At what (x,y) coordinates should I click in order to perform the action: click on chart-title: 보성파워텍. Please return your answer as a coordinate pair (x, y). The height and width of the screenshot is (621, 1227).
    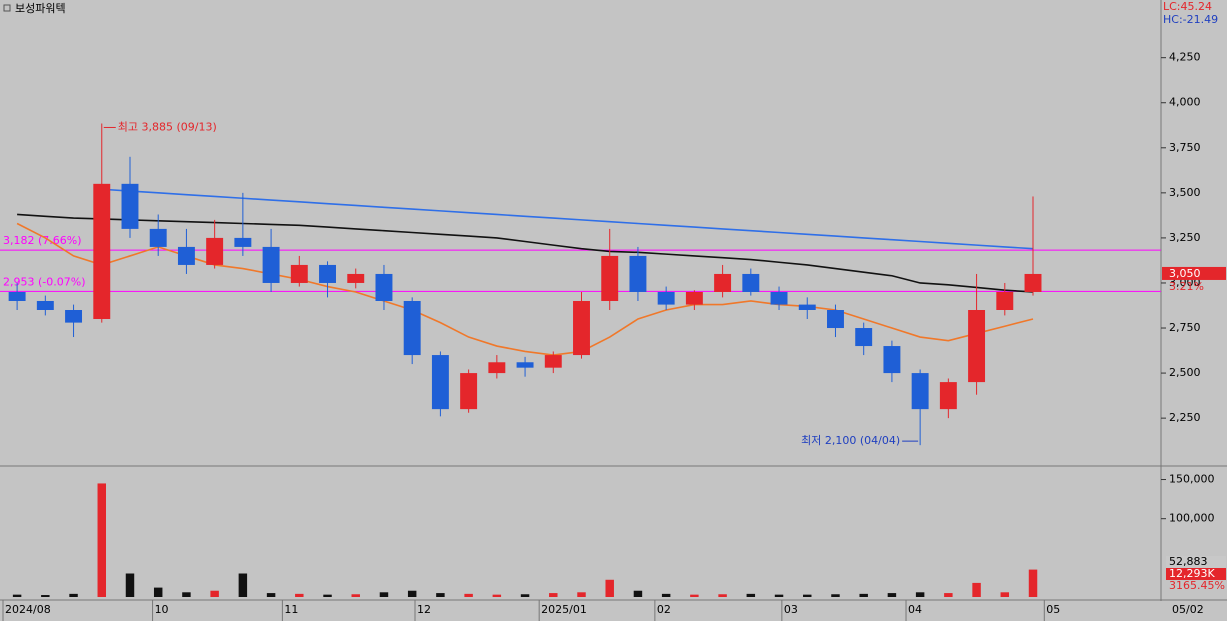
    Looking at the image, I should click on (40, 8).